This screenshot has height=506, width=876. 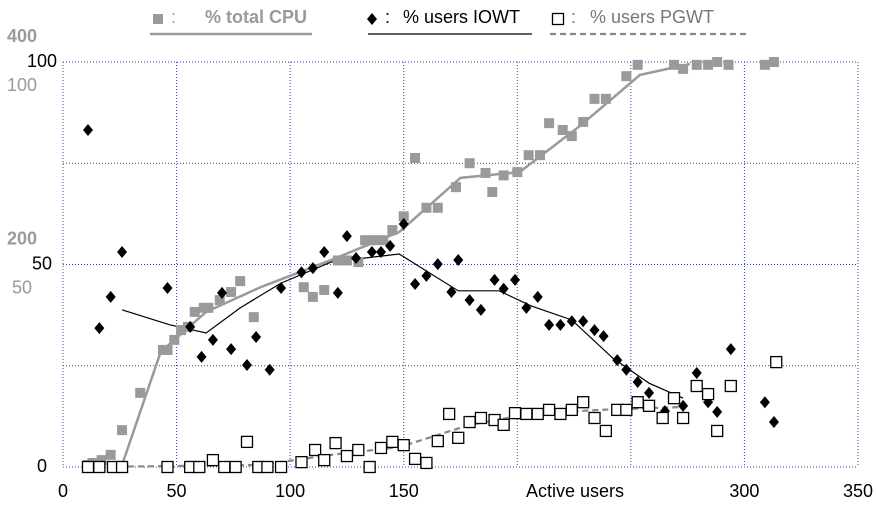 What do you see at coordinates (22, 85) in the screenshot?
I see `y3-tick-label: 100` at bounding box center [22, 85].